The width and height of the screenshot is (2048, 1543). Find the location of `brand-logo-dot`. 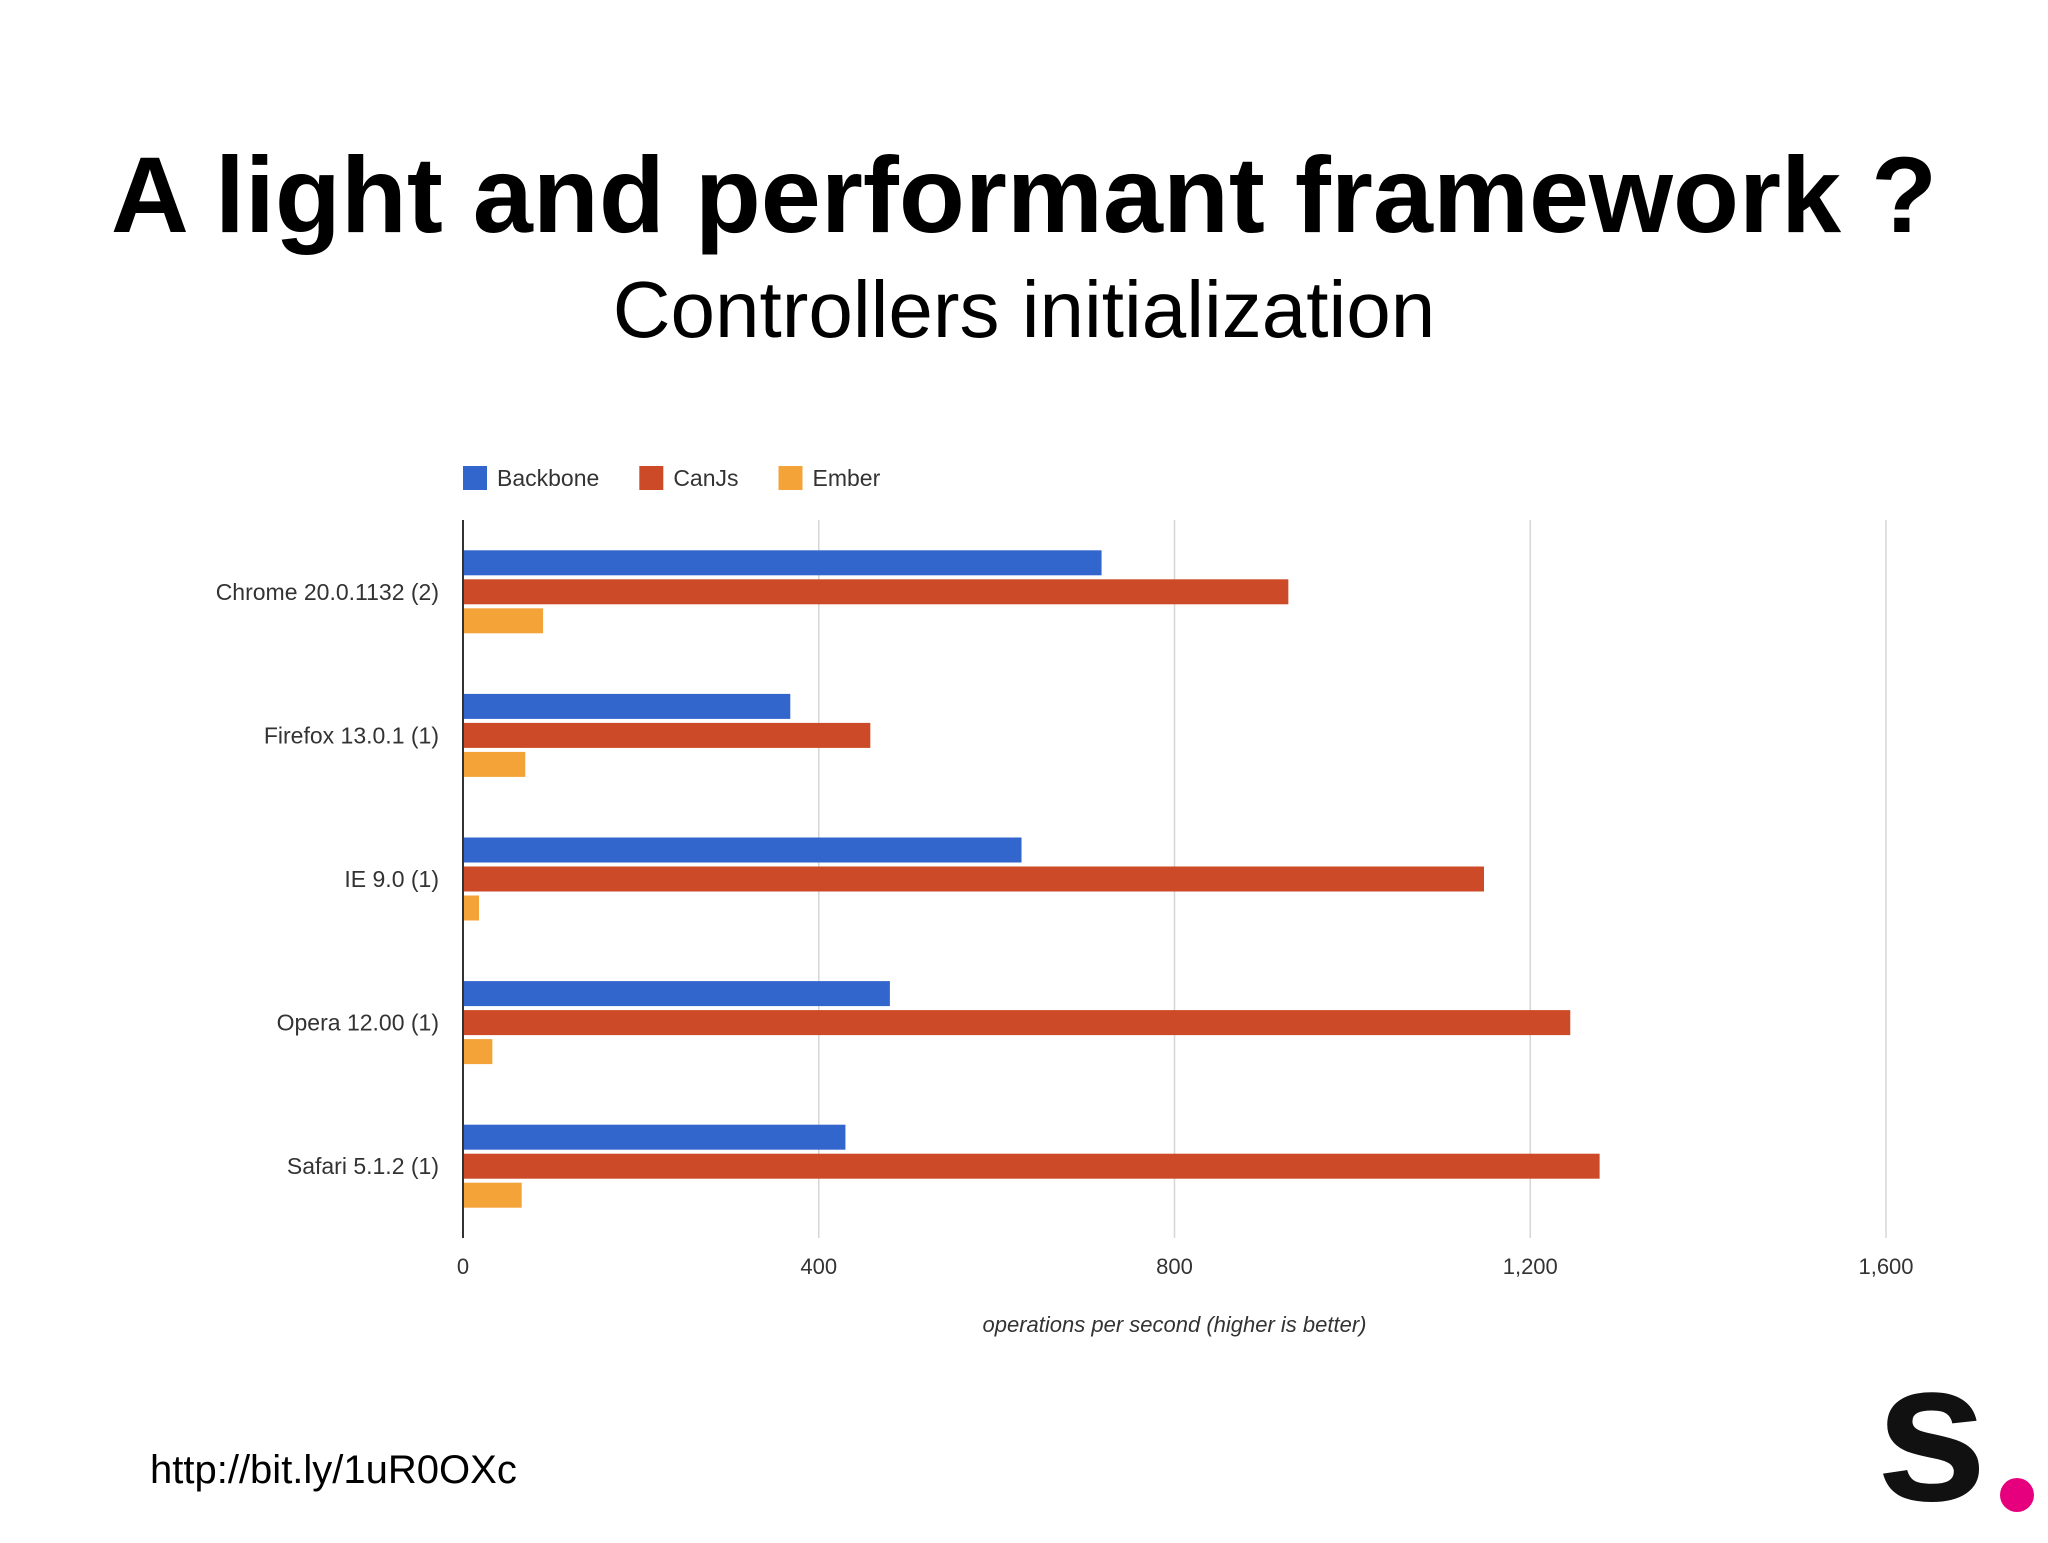

brand-logo-dot is located at coordinates (2017, 1495).